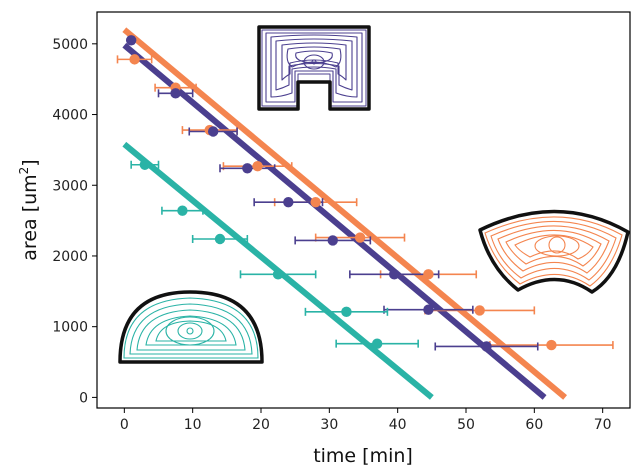  What do you see at coordinates (363, 456) in the screenshot?
I see `x-axis-title: time [min]` at bounding box center [363, 456].